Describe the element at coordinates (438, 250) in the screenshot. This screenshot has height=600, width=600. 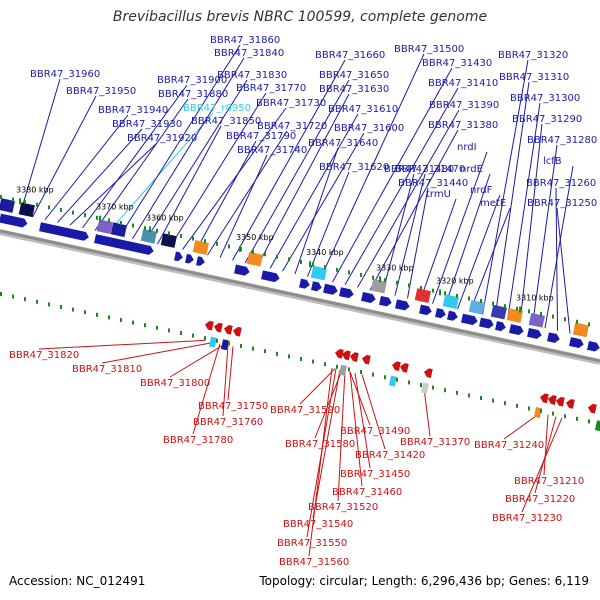
I see `connector-trmU` at that location.